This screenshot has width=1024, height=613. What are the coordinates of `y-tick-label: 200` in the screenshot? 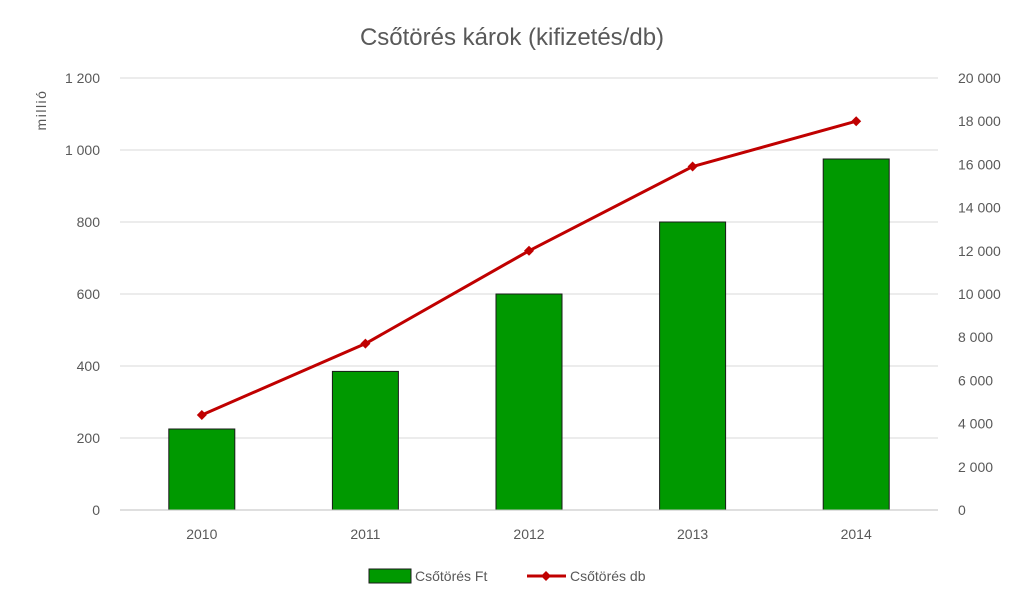 It's located at (89, 438).